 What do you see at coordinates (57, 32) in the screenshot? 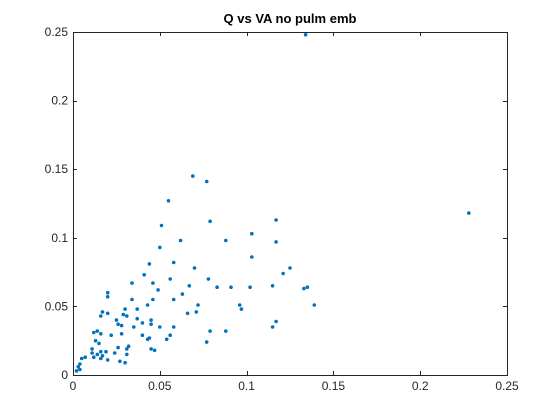
I see `y-tick-label: 0.25` at bounding box center [57, 32].